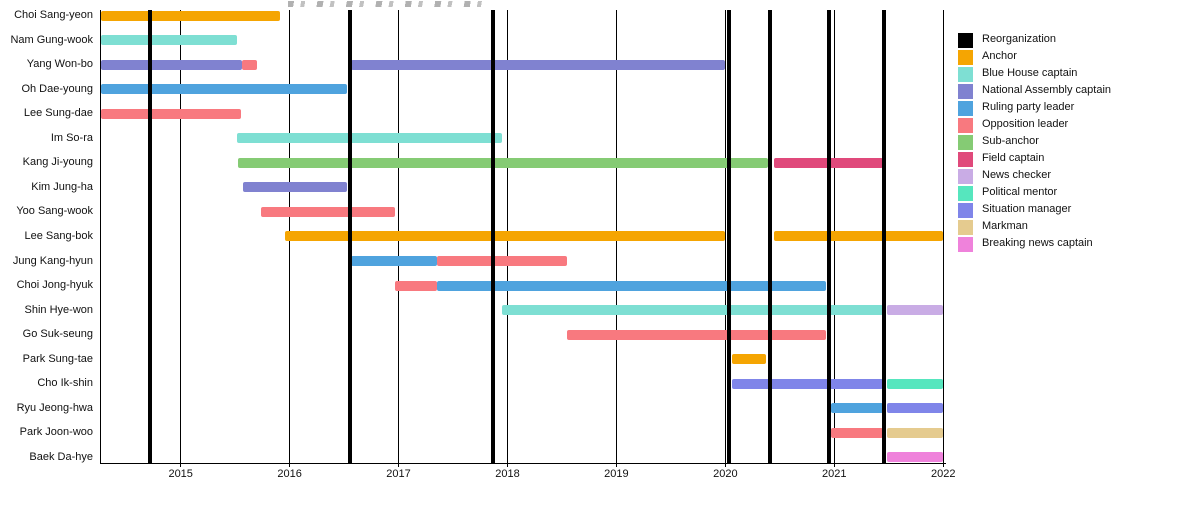  I want to click on y-axis, so click(100, 236).